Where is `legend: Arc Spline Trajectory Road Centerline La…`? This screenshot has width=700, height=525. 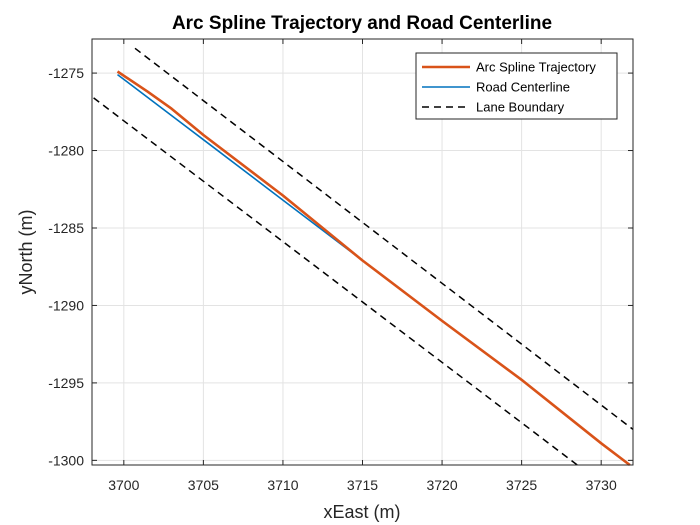
legend: Arc Spline Trajectory Road Centerline La… is located at coordinates (516, 86).